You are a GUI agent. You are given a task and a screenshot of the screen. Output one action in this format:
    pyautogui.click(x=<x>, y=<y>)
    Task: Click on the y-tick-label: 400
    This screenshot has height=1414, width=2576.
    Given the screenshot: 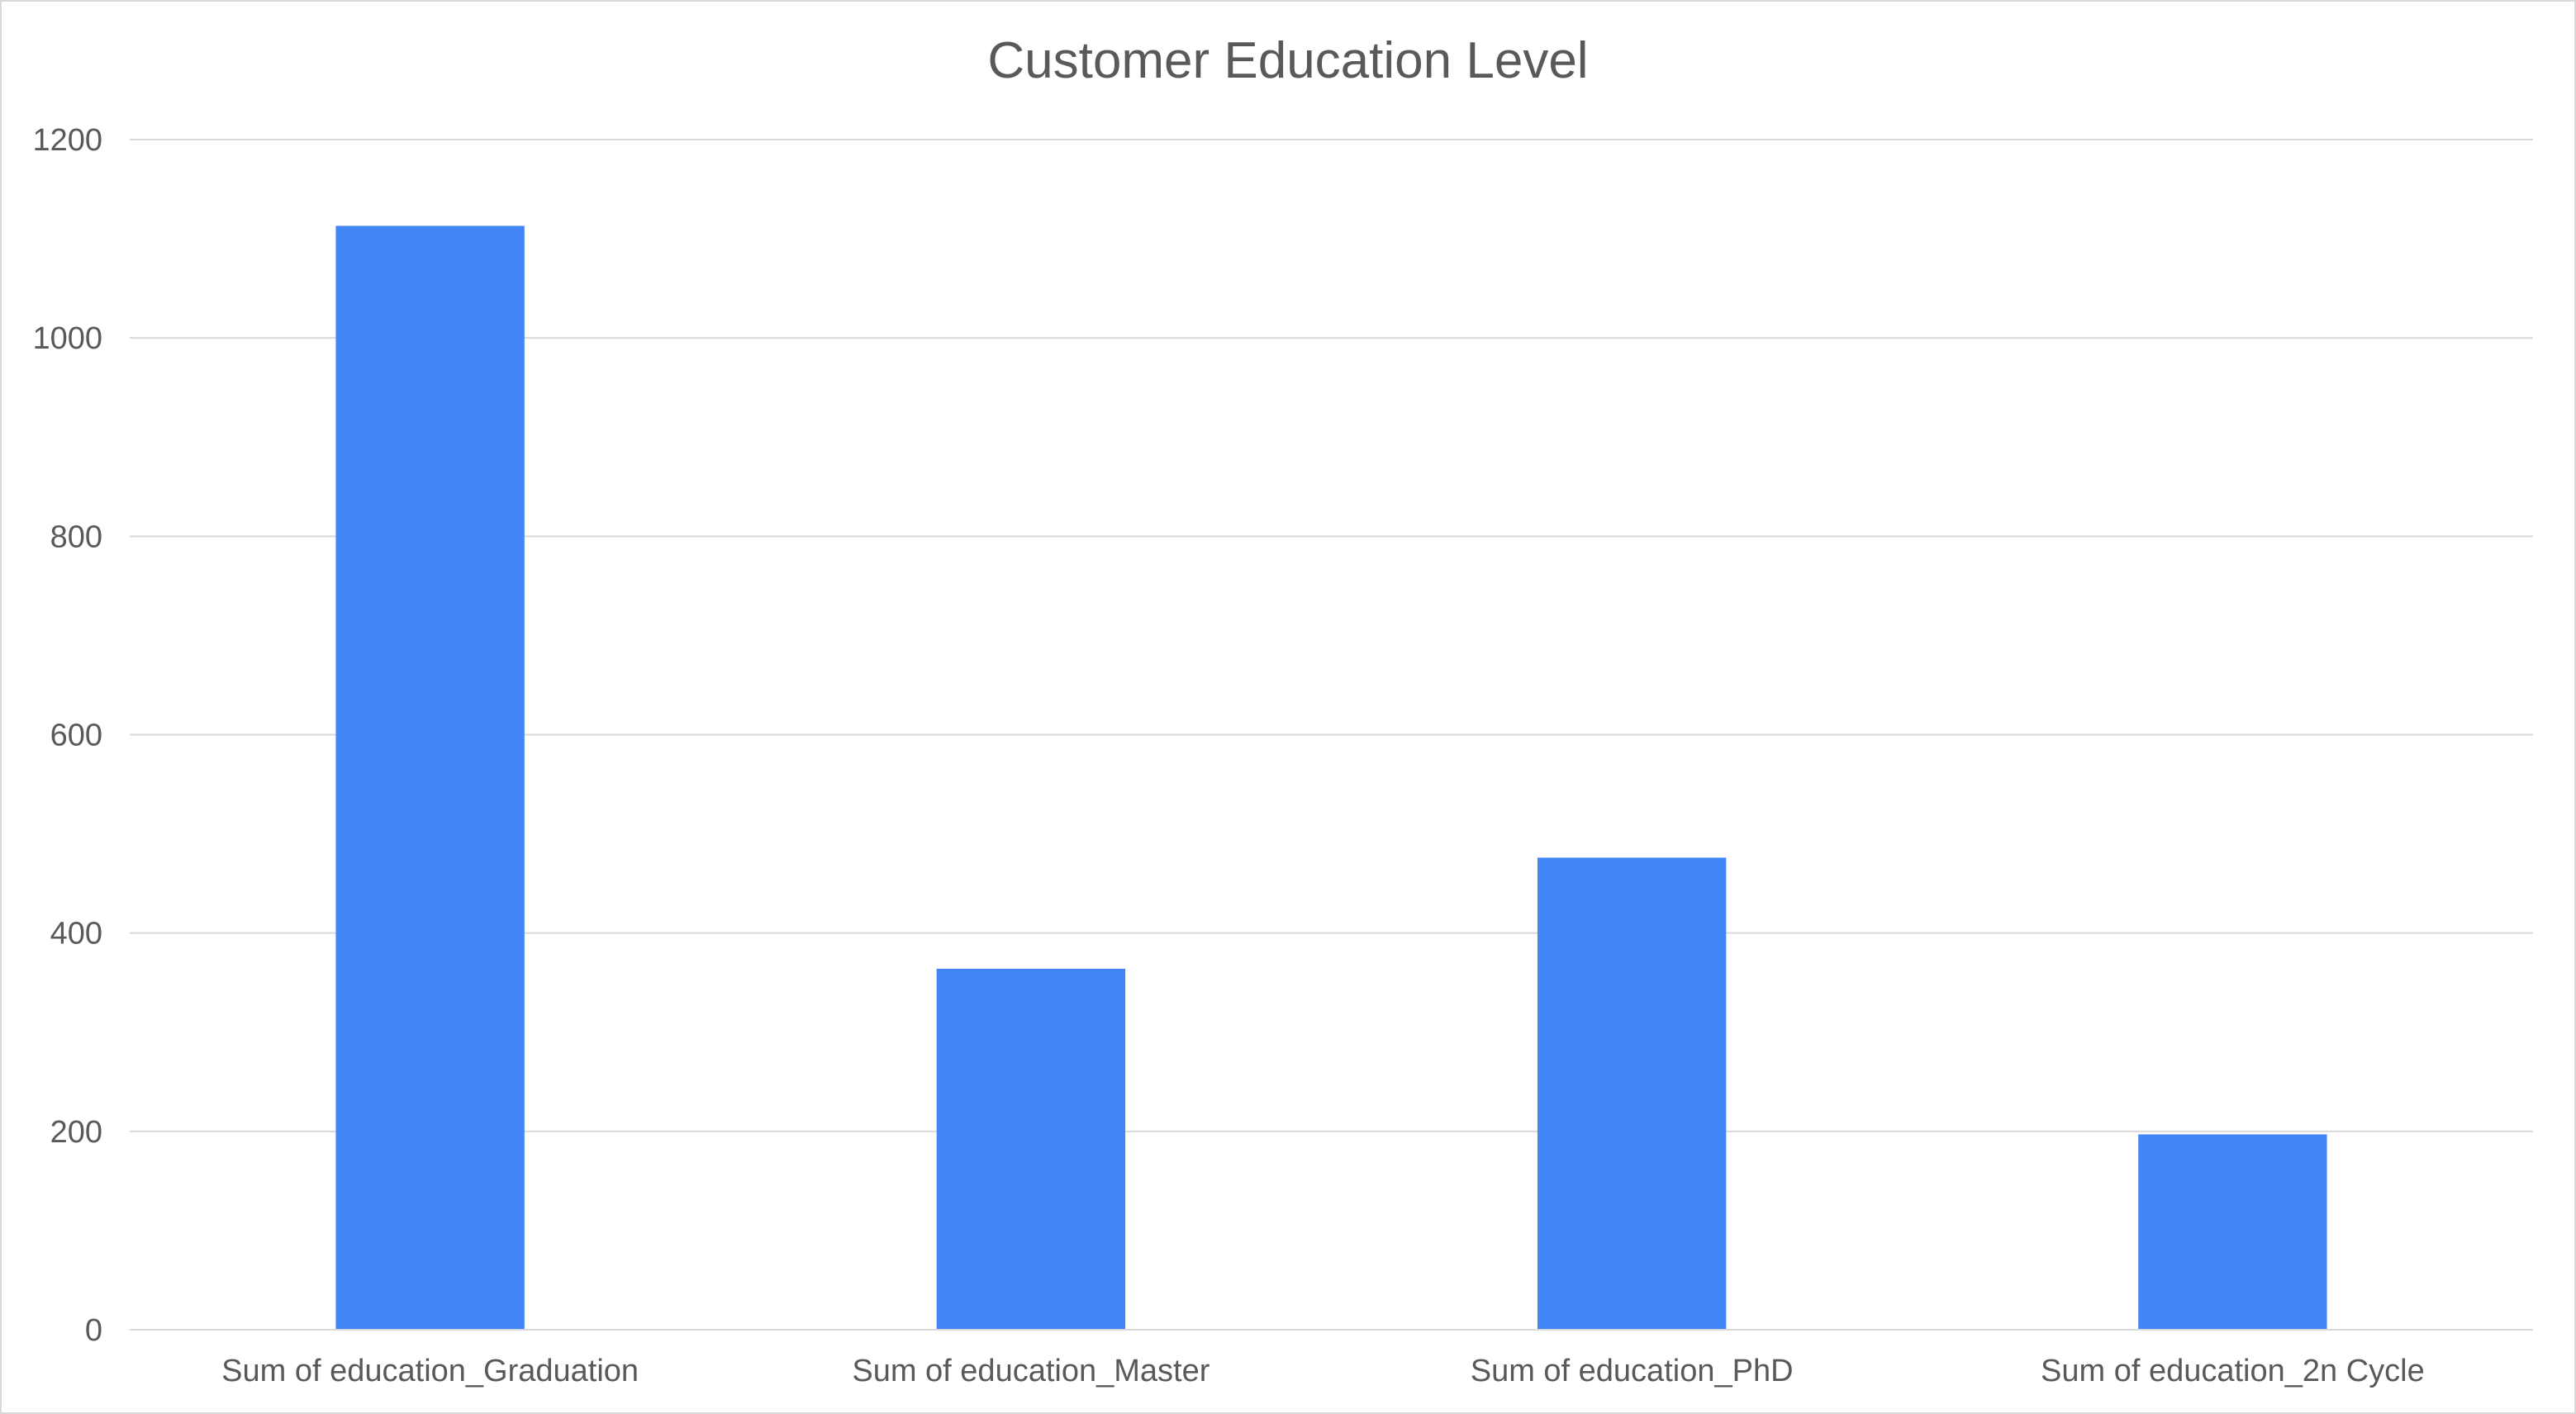 What is the action you would take?
    pyautogui.click(x=76, y=934)
    